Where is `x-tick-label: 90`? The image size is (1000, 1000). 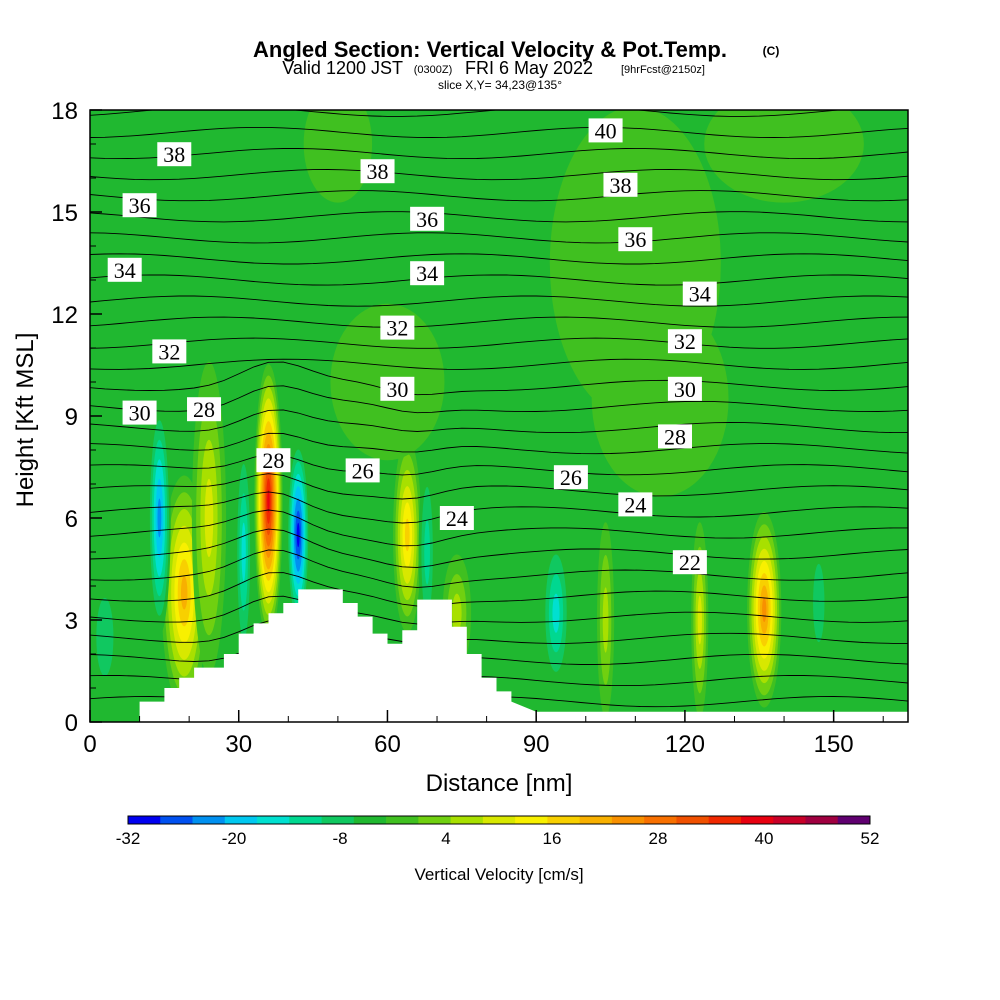 x-tick-label: 90 is located at coordinates (536, 744).